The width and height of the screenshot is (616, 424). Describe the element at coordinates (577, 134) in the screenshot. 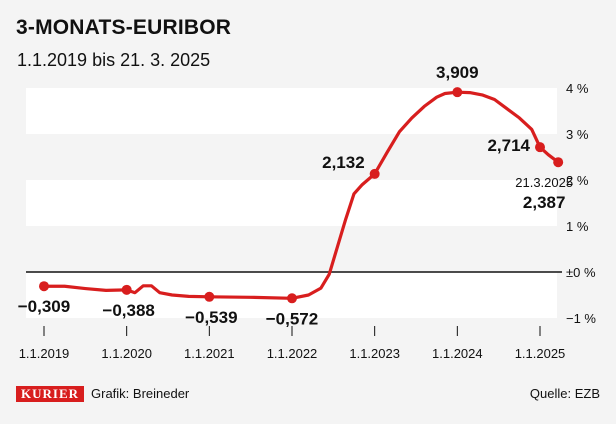

I see `y-tick-label: 3 %` at that location.